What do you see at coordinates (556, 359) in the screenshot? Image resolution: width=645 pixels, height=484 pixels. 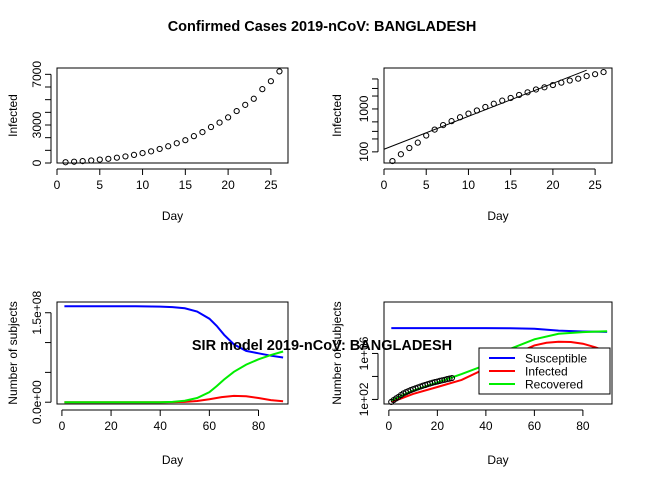 I see `legend-label: Susceptible` at bounding box center [556, 359].